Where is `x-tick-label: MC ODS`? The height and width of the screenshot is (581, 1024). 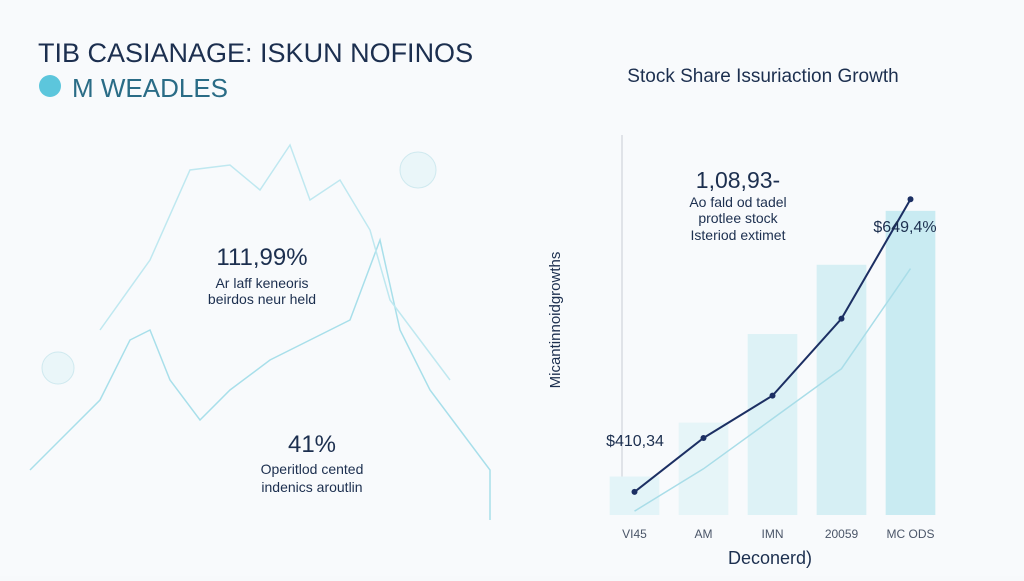 x-tick-label: MC ODS is located at coordinates (911, 534).